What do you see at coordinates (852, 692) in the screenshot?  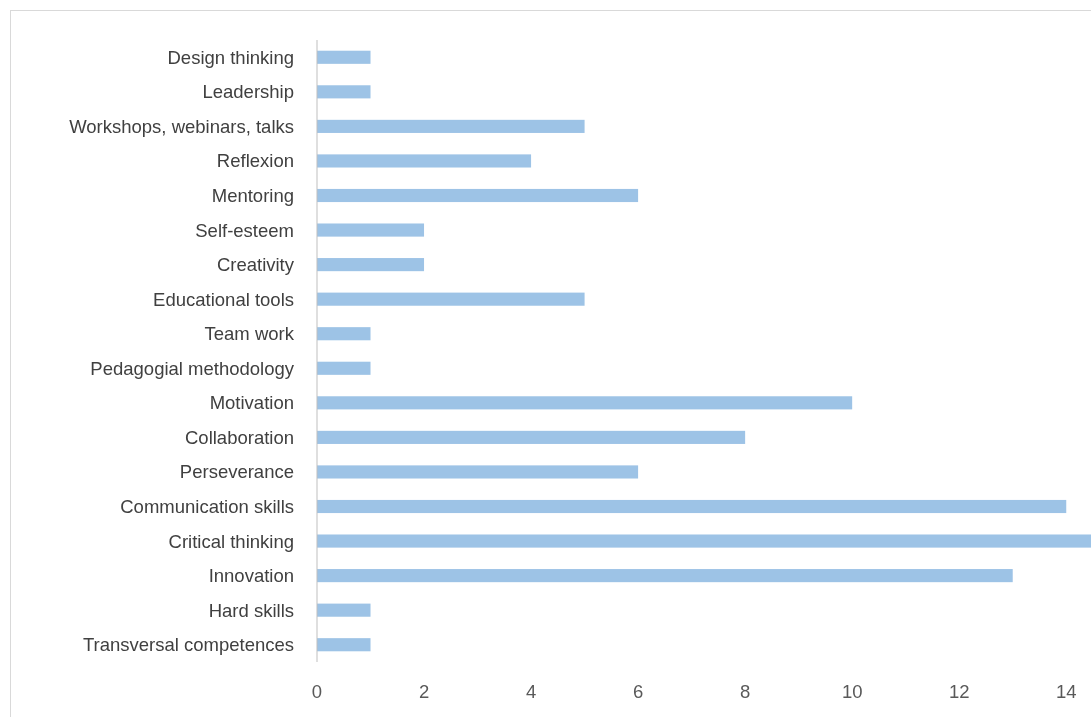 I see `x-tick-label: 10` at bounding box center [852, 692].